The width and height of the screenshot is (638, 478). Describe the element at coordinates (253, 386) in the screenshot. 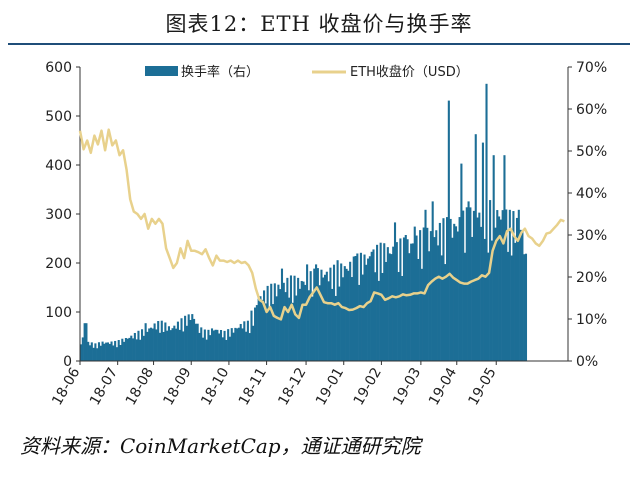

I see `x-tick-label: 18-11` at that location.